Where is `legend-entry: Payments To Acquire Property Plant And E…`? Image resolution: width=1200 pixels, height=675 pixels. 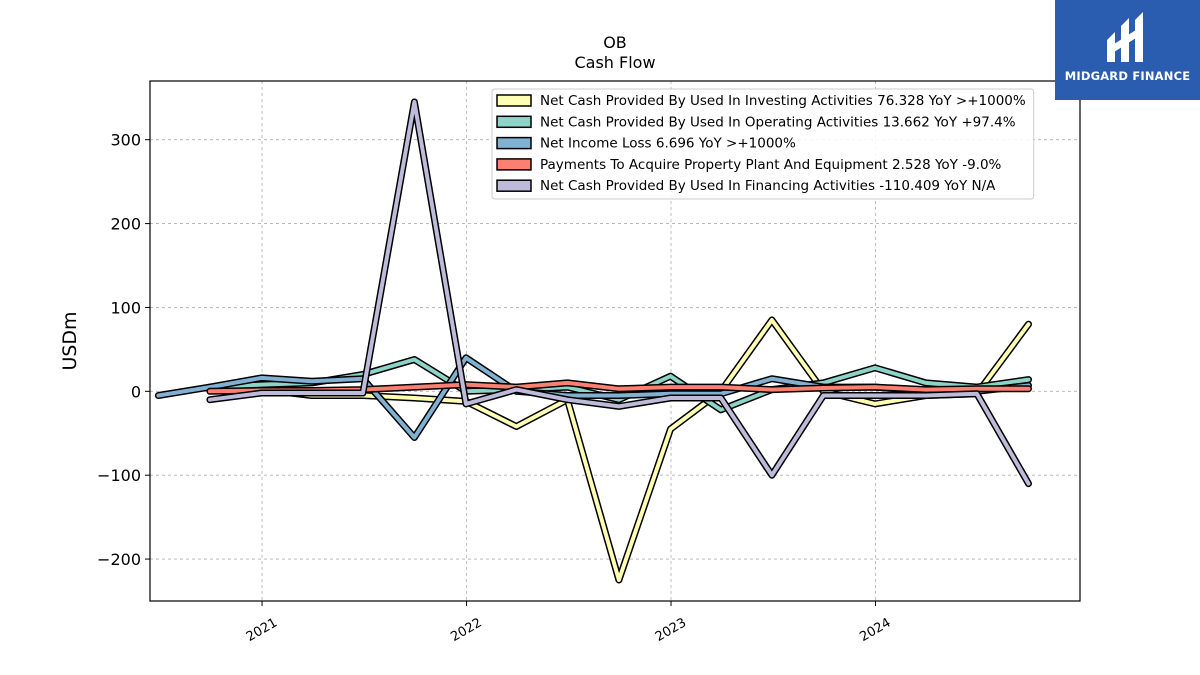
legend-entry: Payments To Acquire Property Plant And E… is located at coordinates (771, 165).